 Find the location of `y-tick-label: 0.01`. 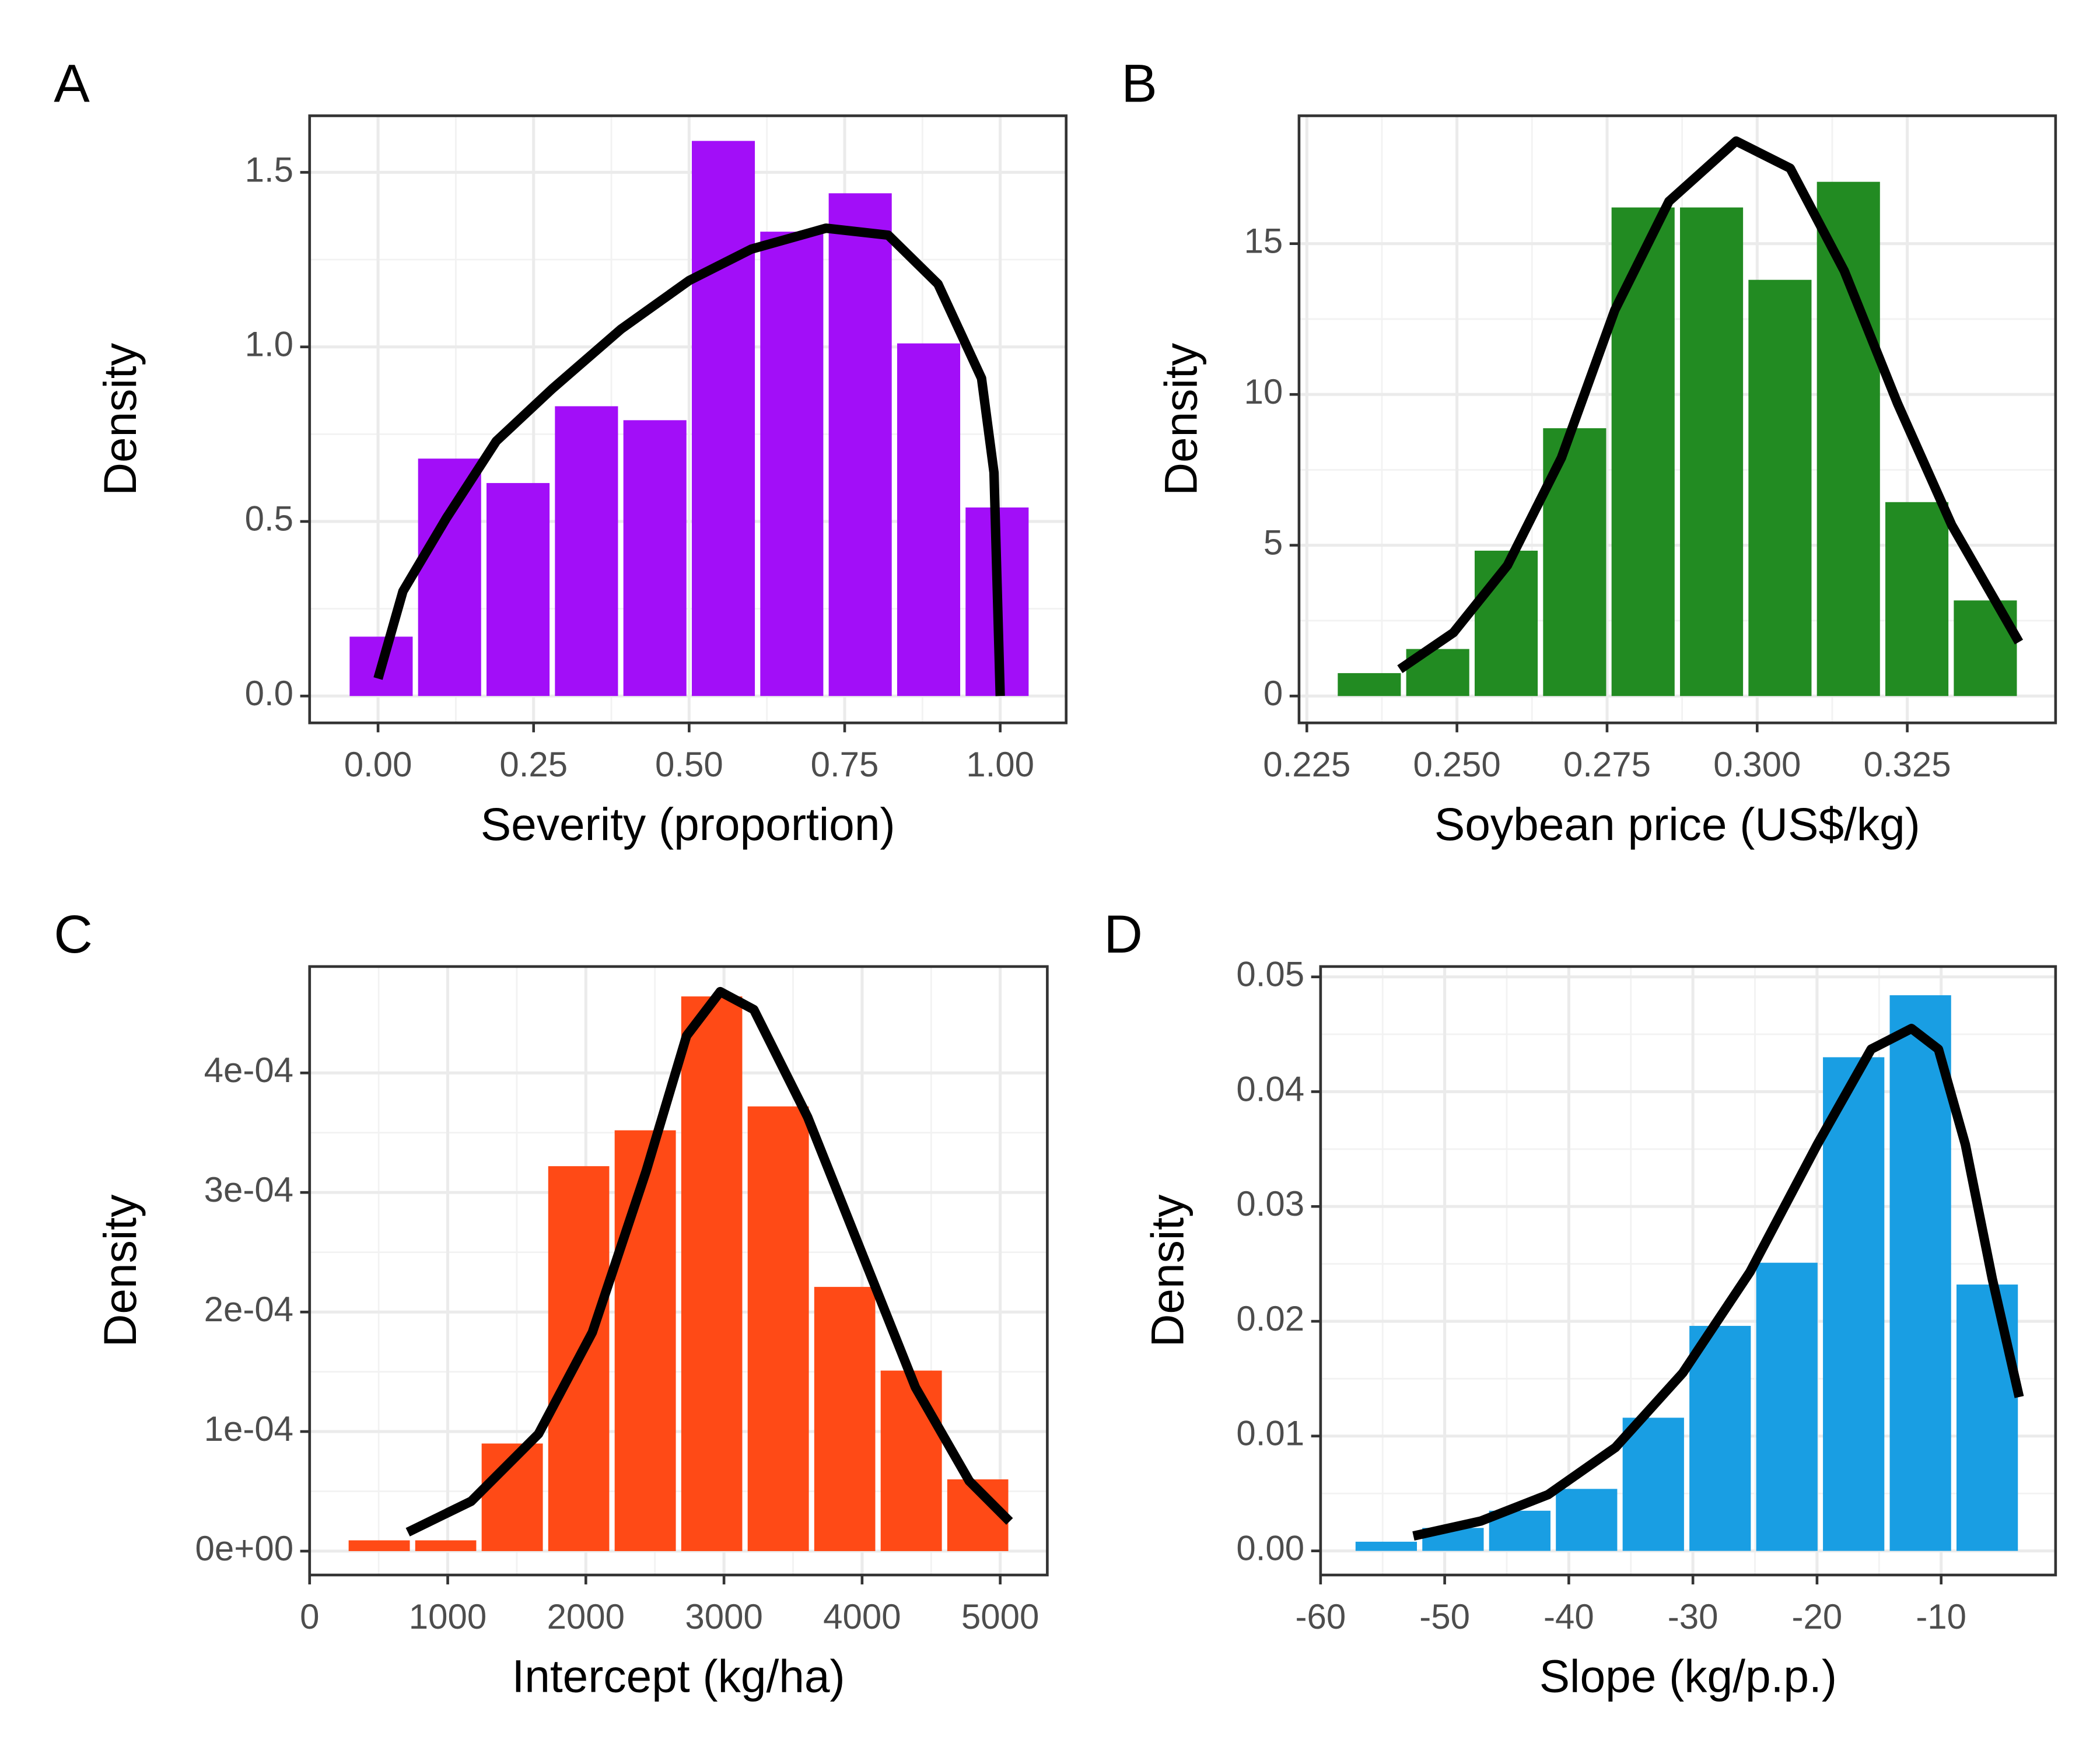

y-tick-label: 0.01 is located at coordinates (1270, 1433).